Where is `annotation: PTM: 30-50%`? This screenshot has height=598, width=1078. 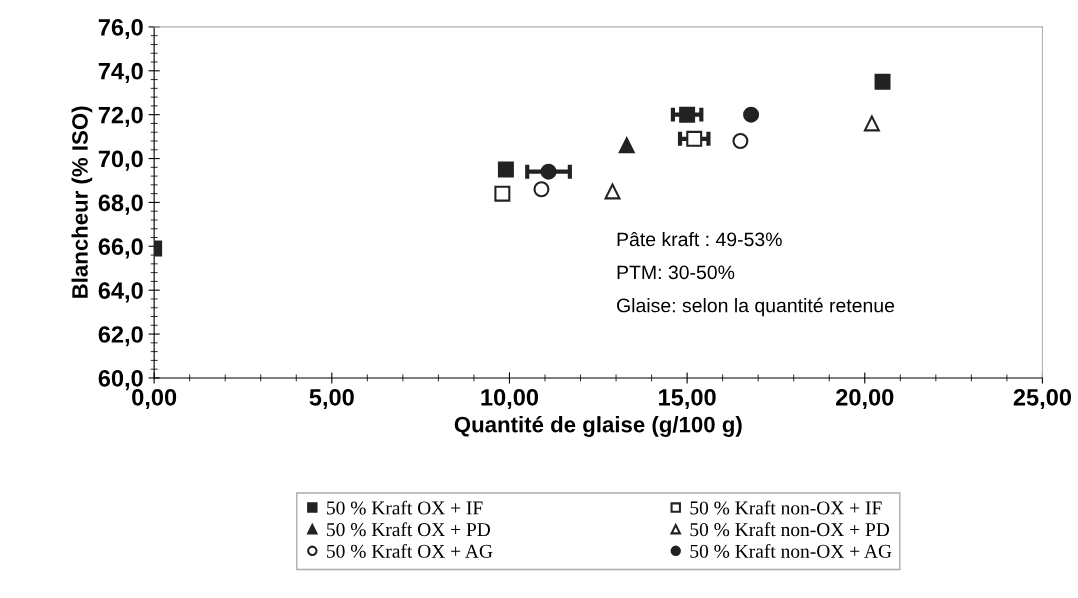
annotation: PTM: 30-50% is located at coordinates (676, 272).